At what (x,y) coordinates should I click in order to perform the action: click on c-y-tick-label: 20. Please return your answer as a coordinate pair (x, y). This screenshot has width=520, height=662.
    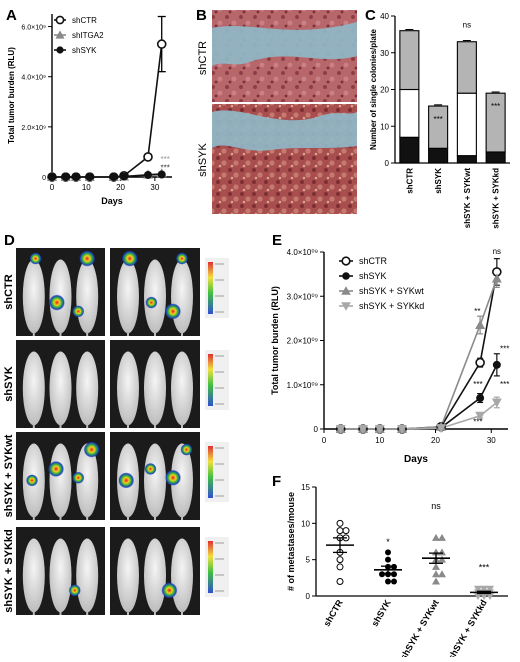
    Looking at the image, I should click on (384, 90).